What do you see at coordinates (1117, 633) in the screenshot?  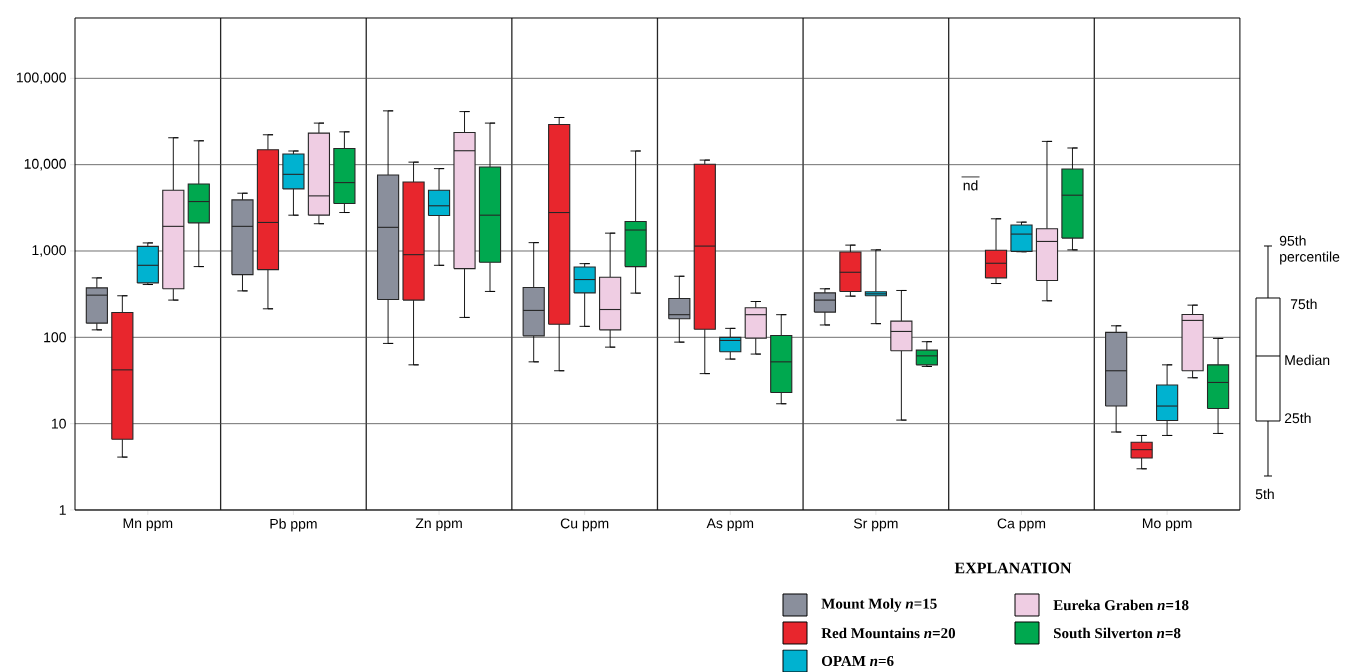 I see `legend-label: South Silverton n=8` at bounding box center [1117, 633].